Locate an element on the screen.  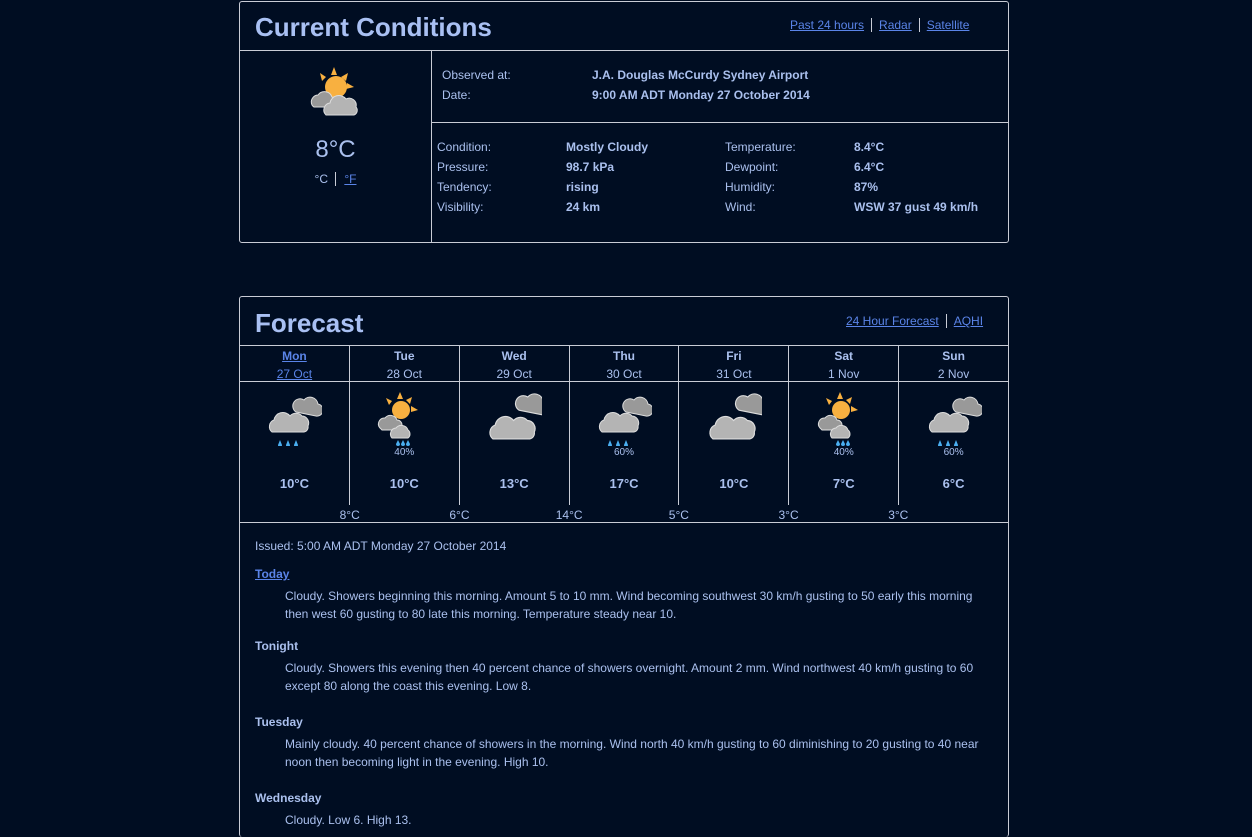
day-date: 30 Oct is located at coordinates (624, 374).